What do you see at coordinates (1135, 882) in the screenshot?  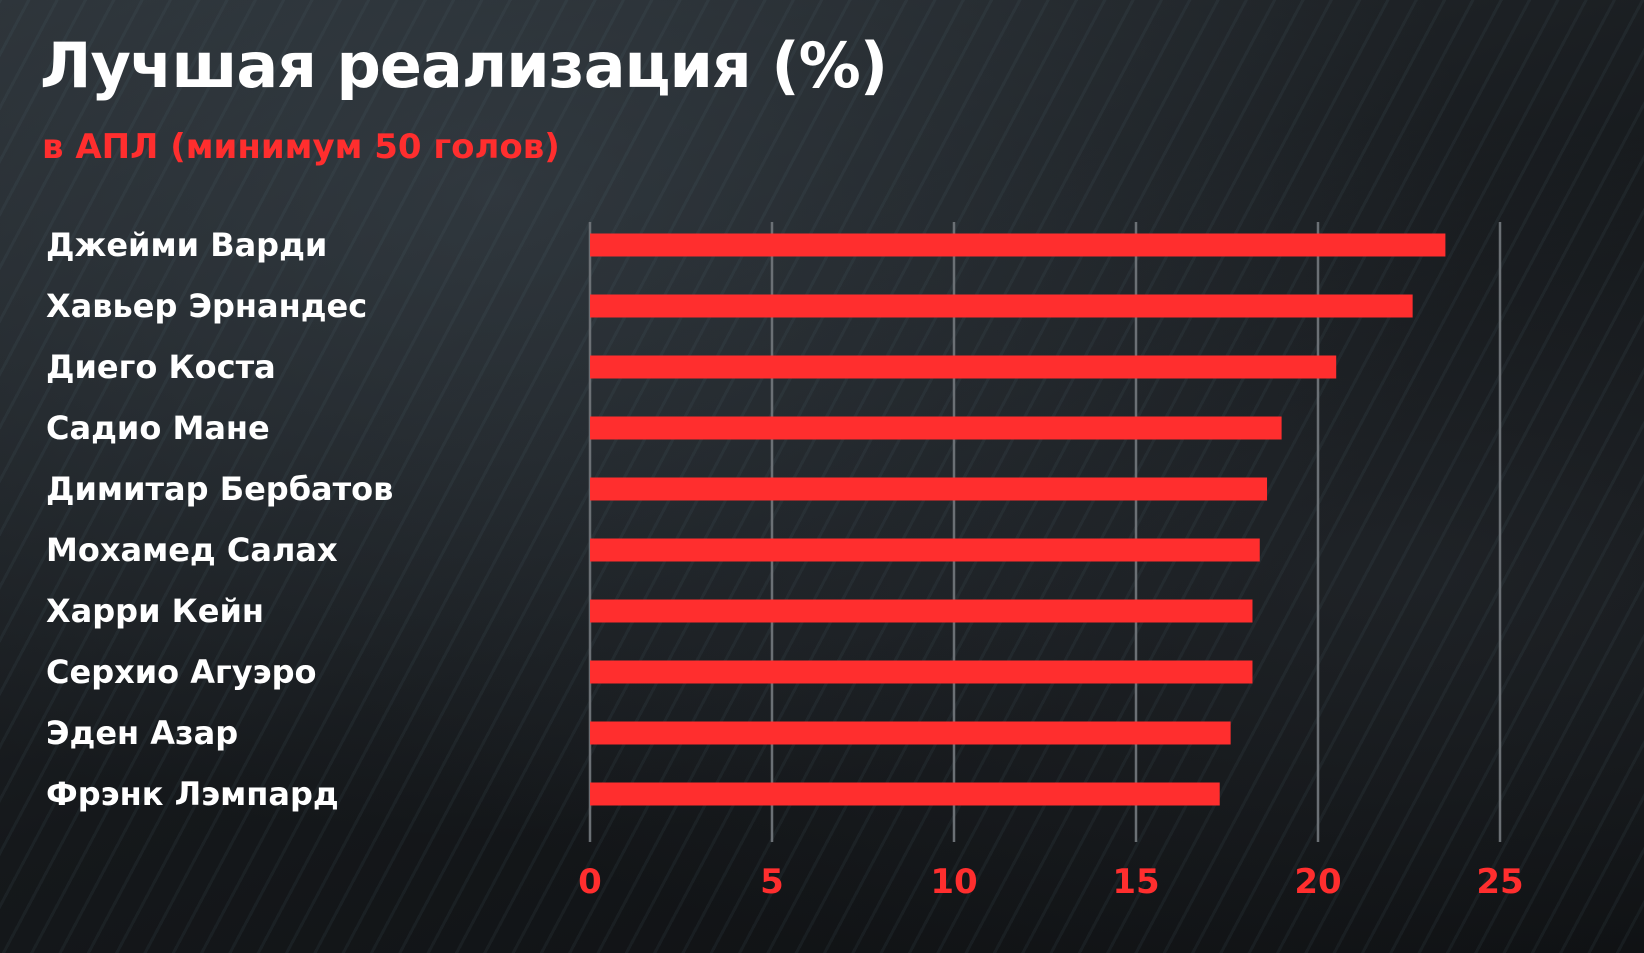 I see `x-tick-label: 15` at bounding box center [1135, 882].